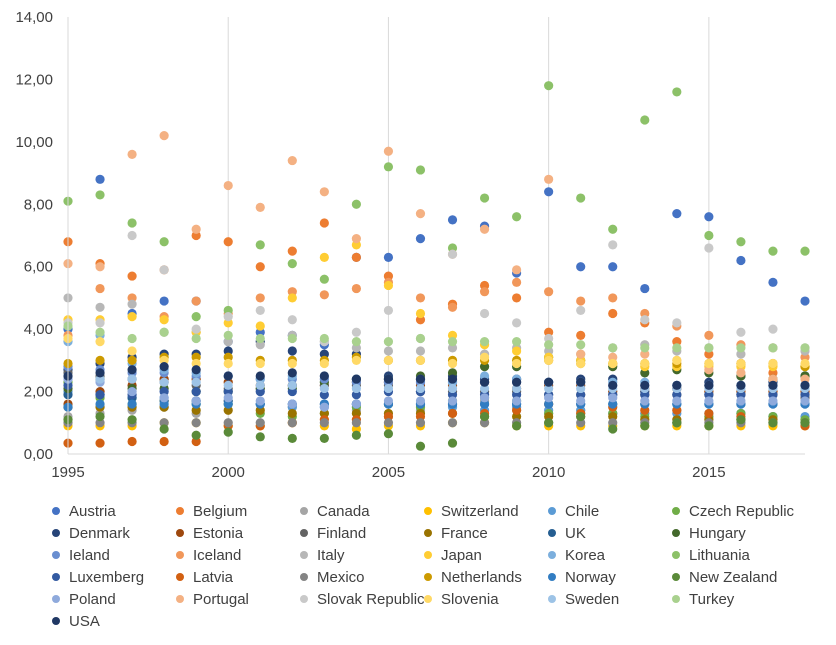 The height and width of the screenshot is (645, 836). I want to click on legend-item: Italy, so click(362, 555).